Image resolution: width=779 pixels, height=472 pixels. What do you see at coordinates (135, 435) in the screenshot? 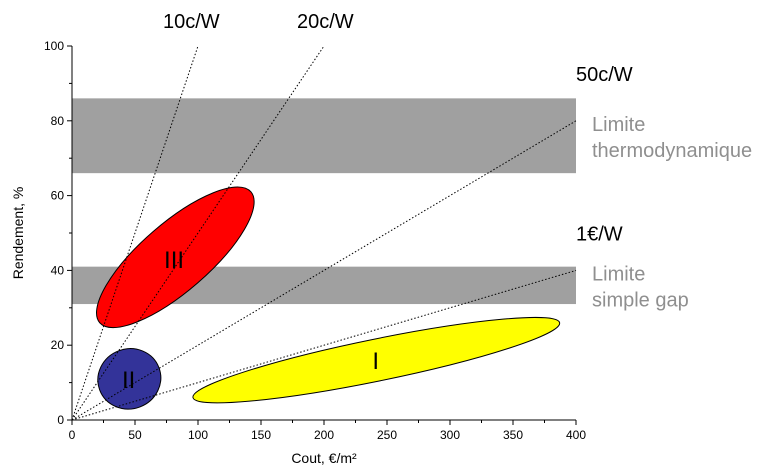
I see `x-tick-label-50: 50` at bounding box center [135, 435].